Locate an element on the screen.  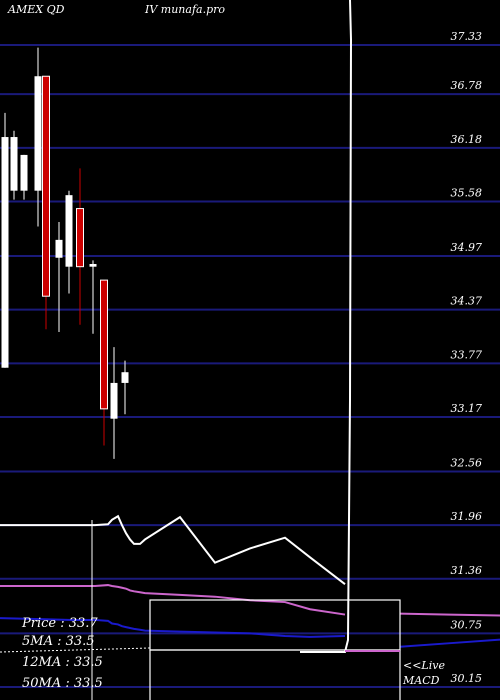
y-tick-label: 30.15 is located at coordinates (467, 678).